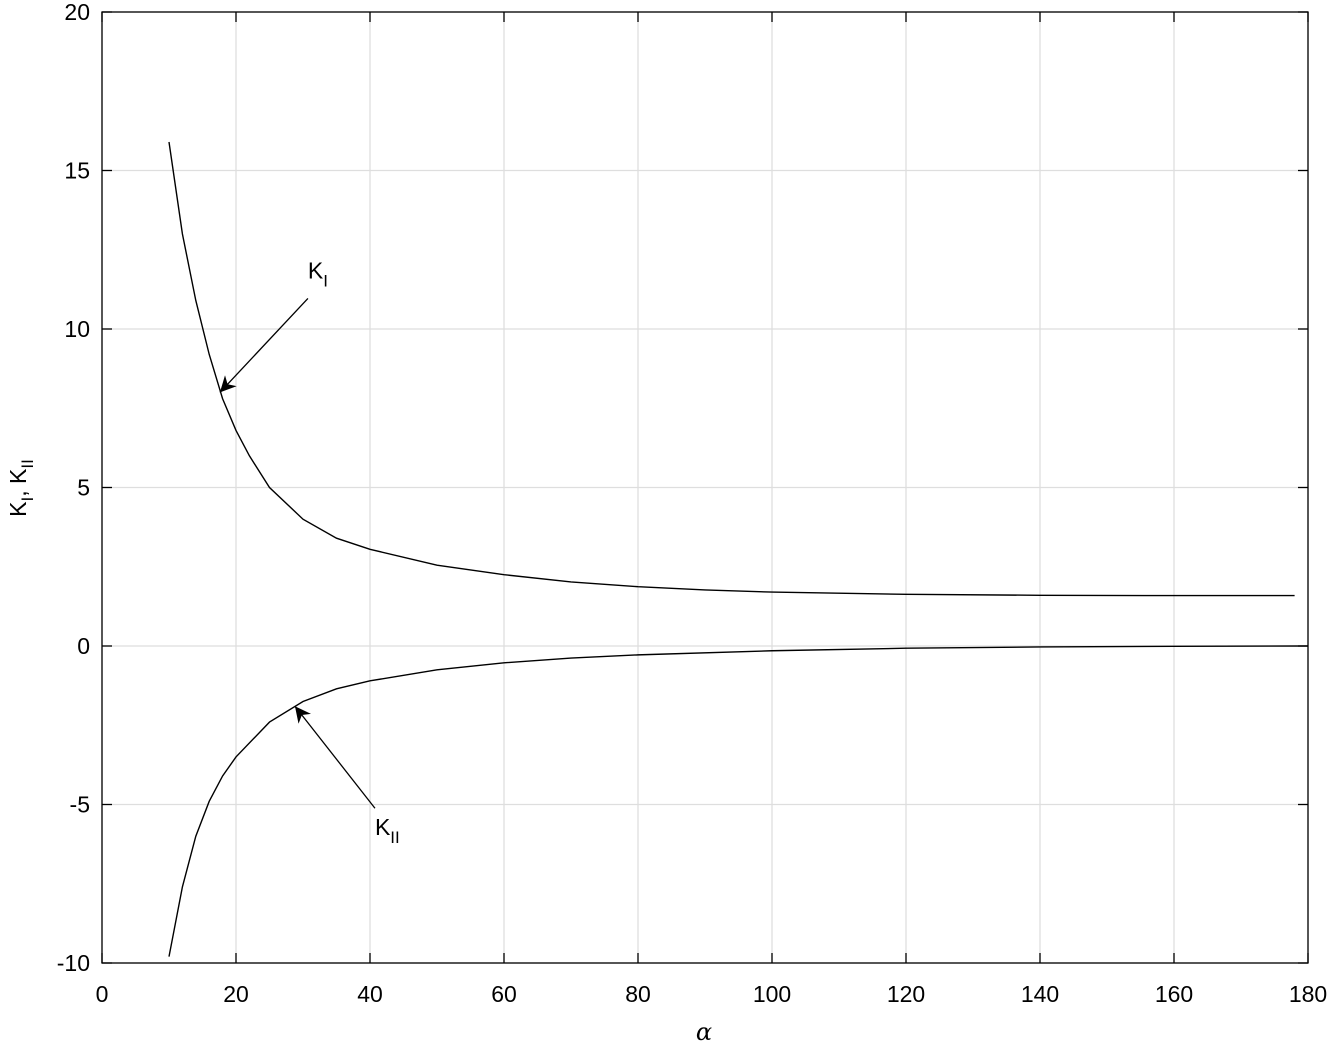  What do you see at coordinates (394, 837) in the screenshot?
I see `annotation-subscript: II` at bounding box center [394, 837].